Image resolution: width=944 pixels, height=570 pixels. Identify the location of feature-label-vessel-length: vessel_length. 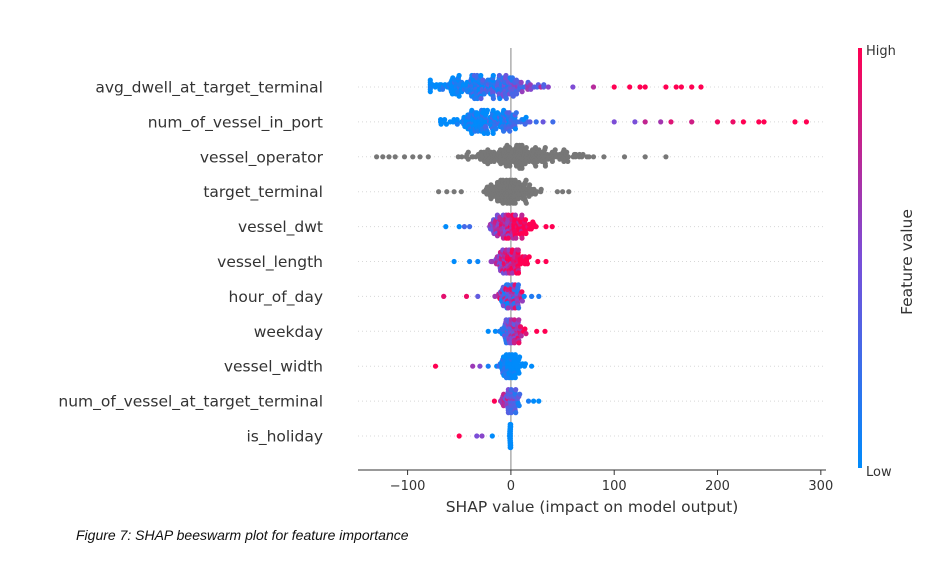
(270, 262).